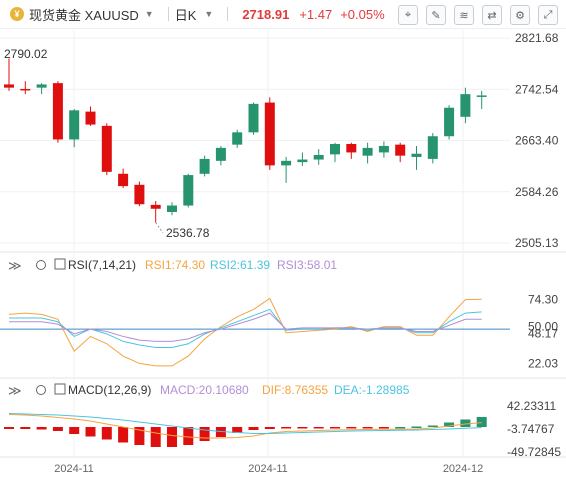 The width and height of the screenshot is (566, 481). Describe the element at coordinates (188, 233) in the screenshot. I see `low-annotation: 2536.78` at that location.